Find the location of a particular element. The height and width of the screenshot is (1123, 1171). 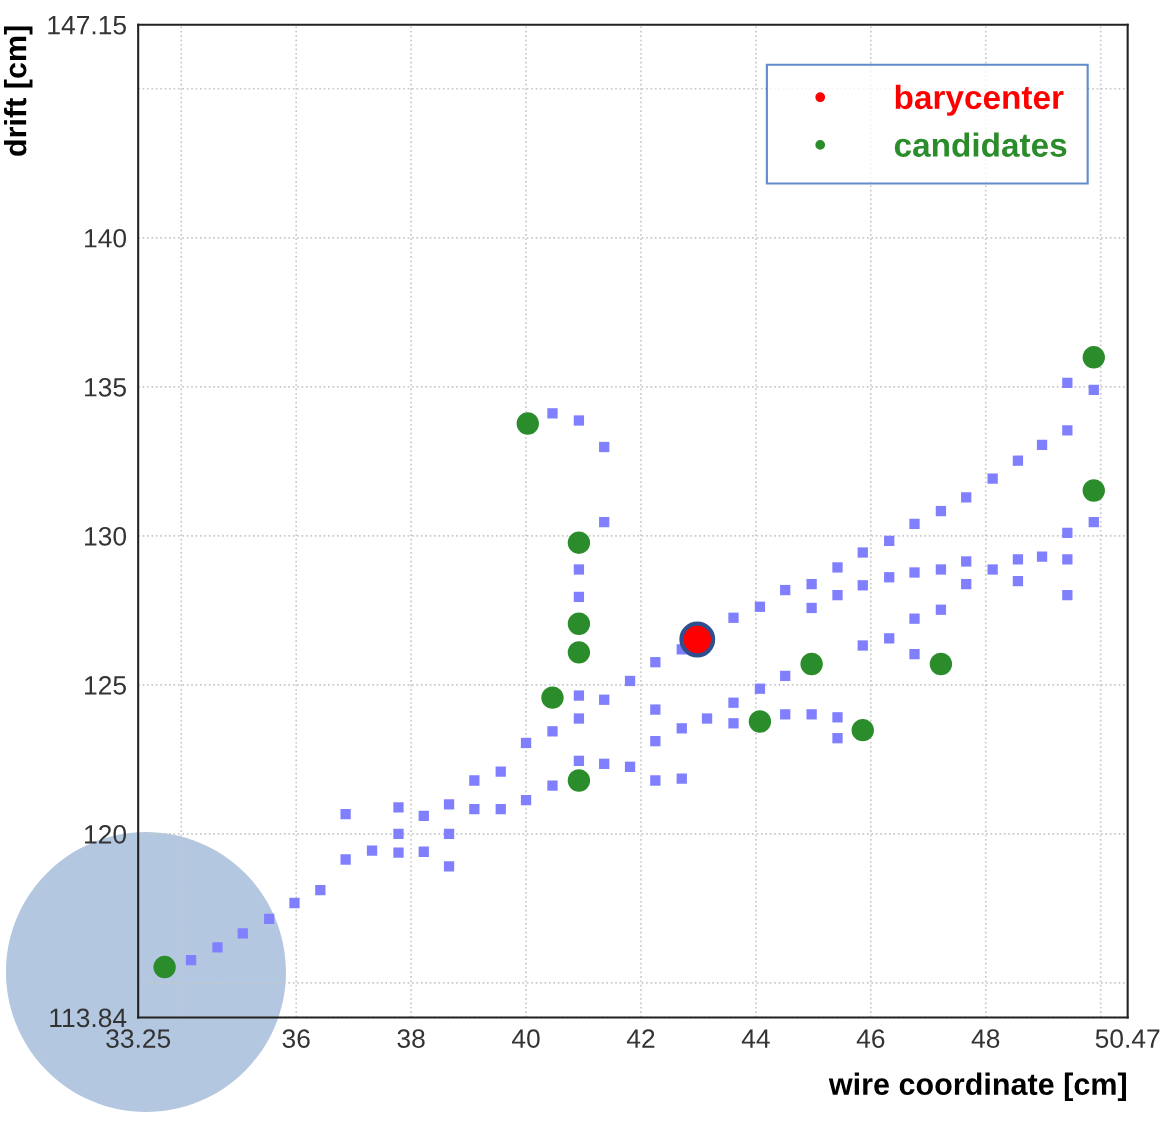

x-tick-label: 36 is located at coordinates (296, 1038).